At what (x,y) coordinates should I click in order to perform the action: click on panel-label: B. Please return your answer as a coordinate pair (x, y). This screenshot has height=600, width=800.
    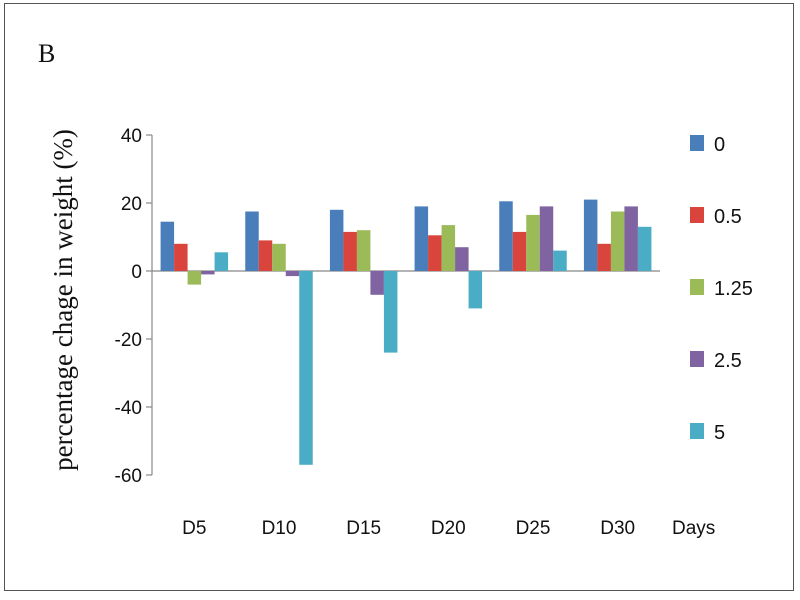
    Looking at the image, I should click on (46, 53).